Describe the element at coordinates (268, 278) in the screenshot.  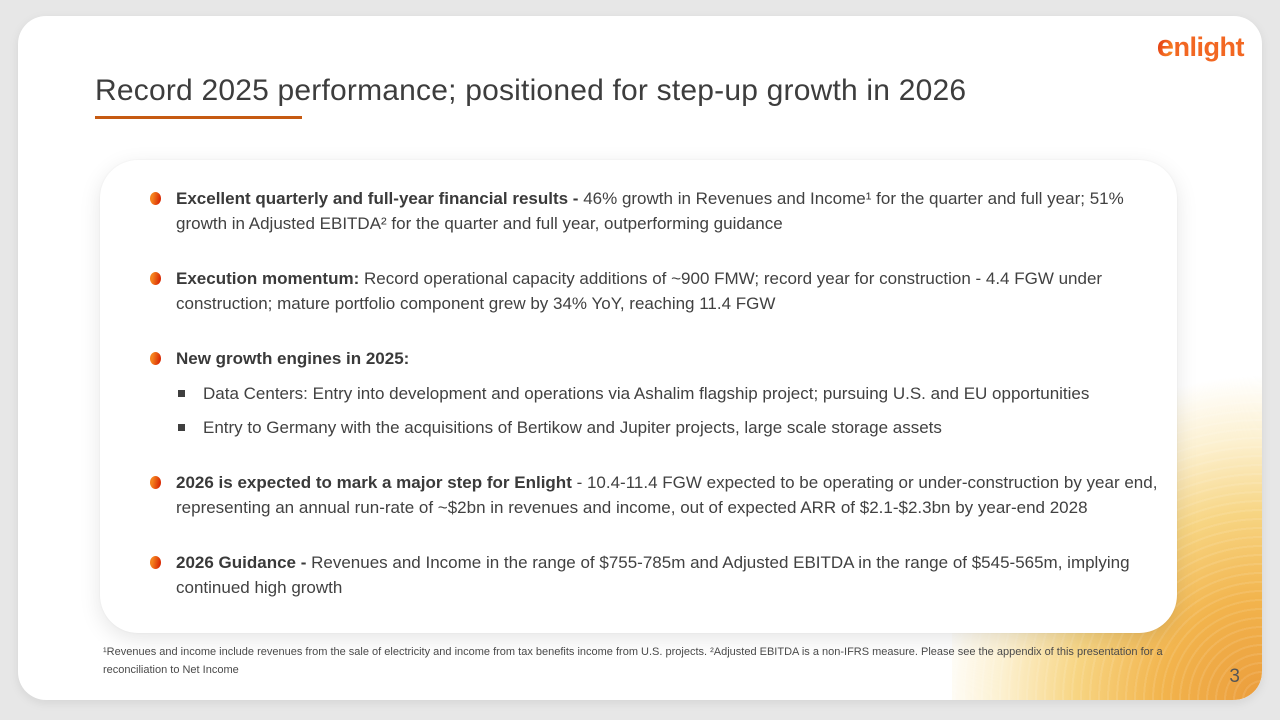
I see `bullet-bold-text: Execution momentum:` at that location.